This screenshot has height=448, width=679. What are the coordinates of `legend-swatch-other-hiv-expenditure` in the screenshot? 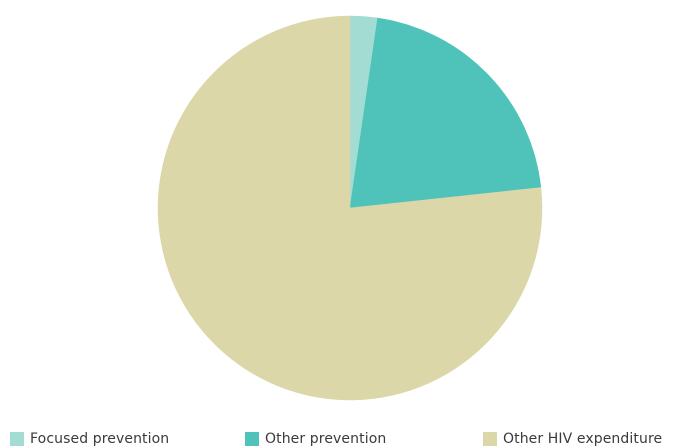 It's located at (490, 439).